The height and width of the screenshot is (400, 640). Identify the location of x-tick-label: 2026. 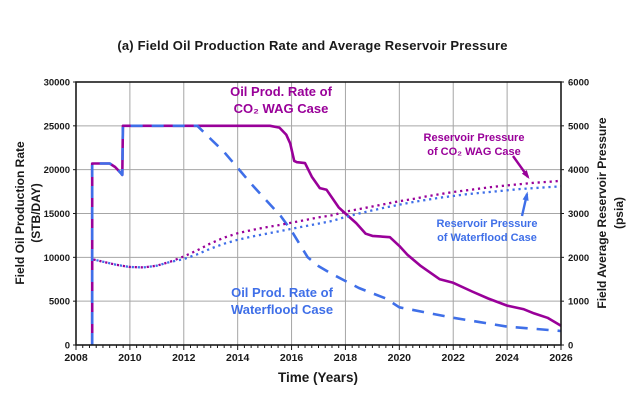
(561, 358).